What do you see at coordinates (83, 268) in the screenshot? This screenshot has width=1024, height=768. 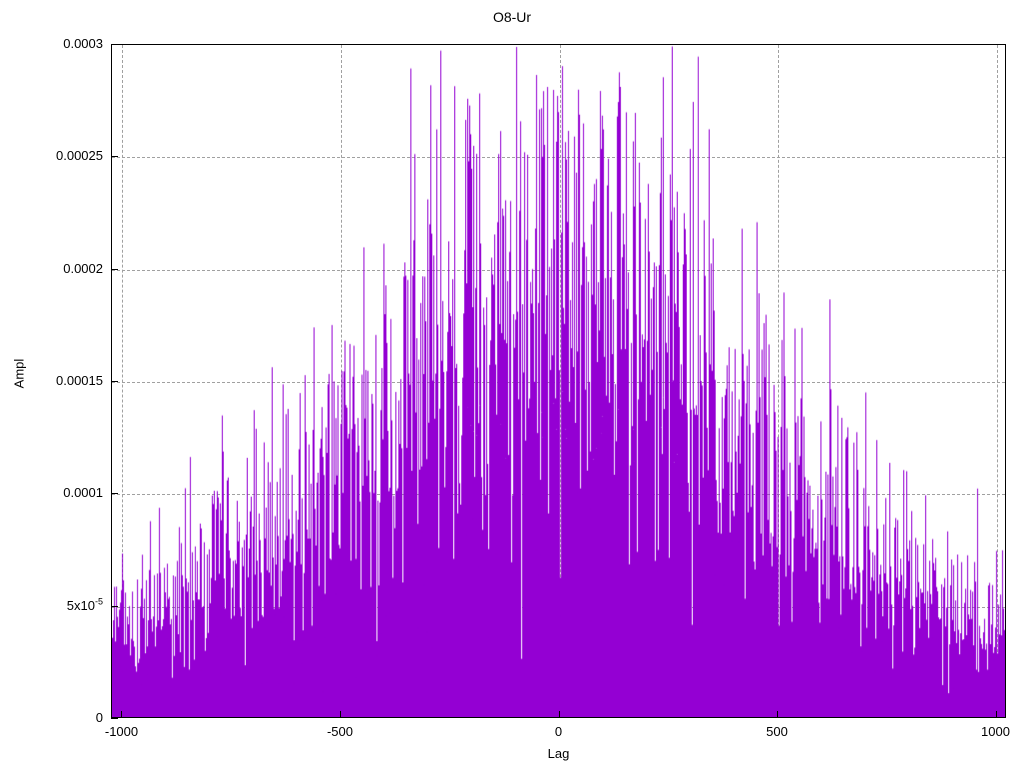 I see `y-tick-label: 0.0002` at bounding box center [83, 268].